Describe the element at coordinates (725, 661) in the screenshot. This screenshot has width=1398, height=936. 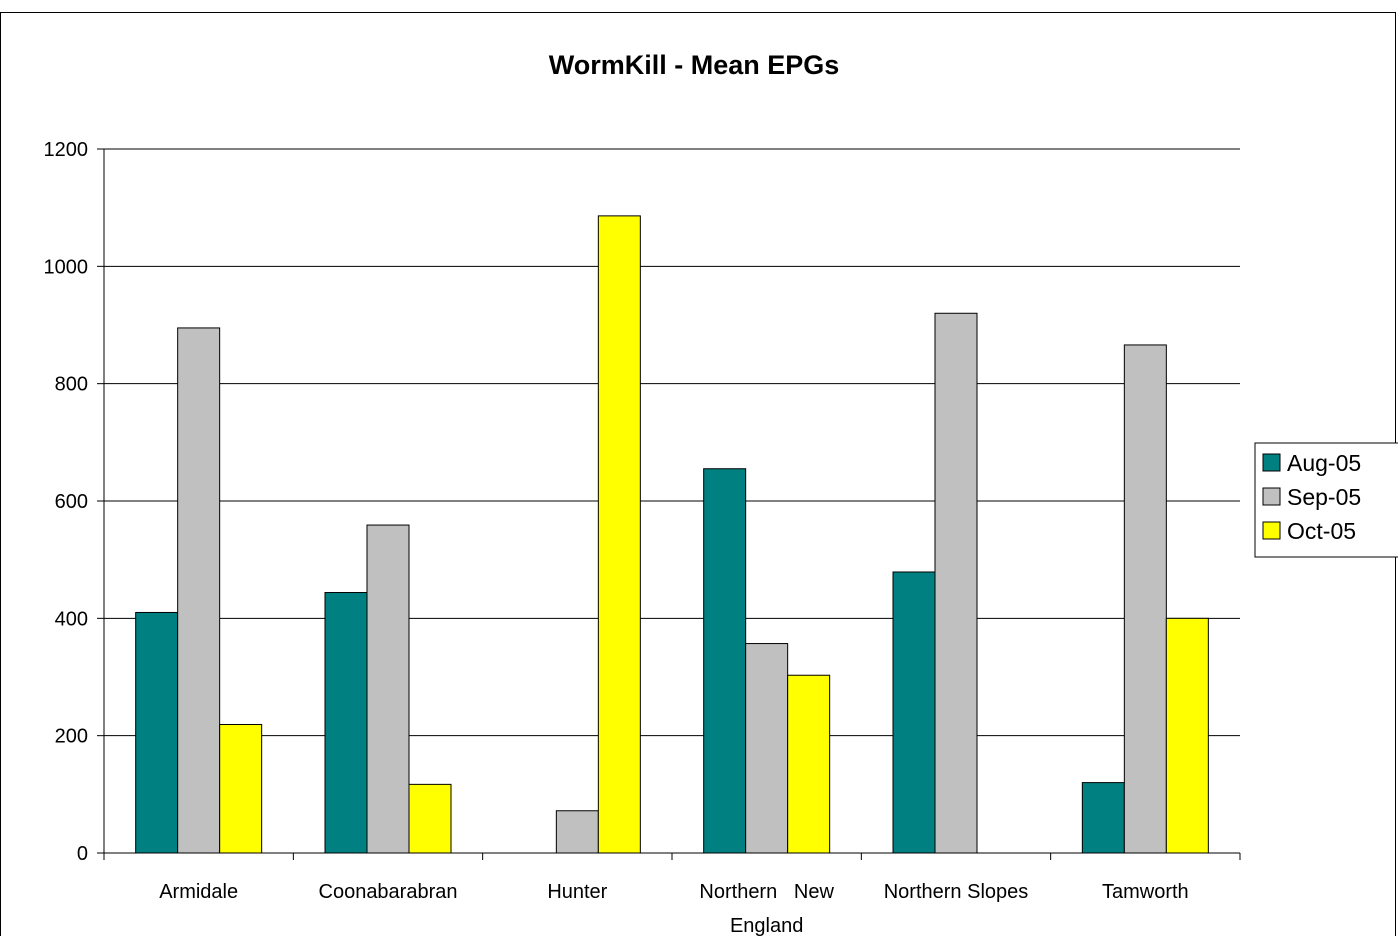
I see `bar-aug-05-northern-new-england` at that location.